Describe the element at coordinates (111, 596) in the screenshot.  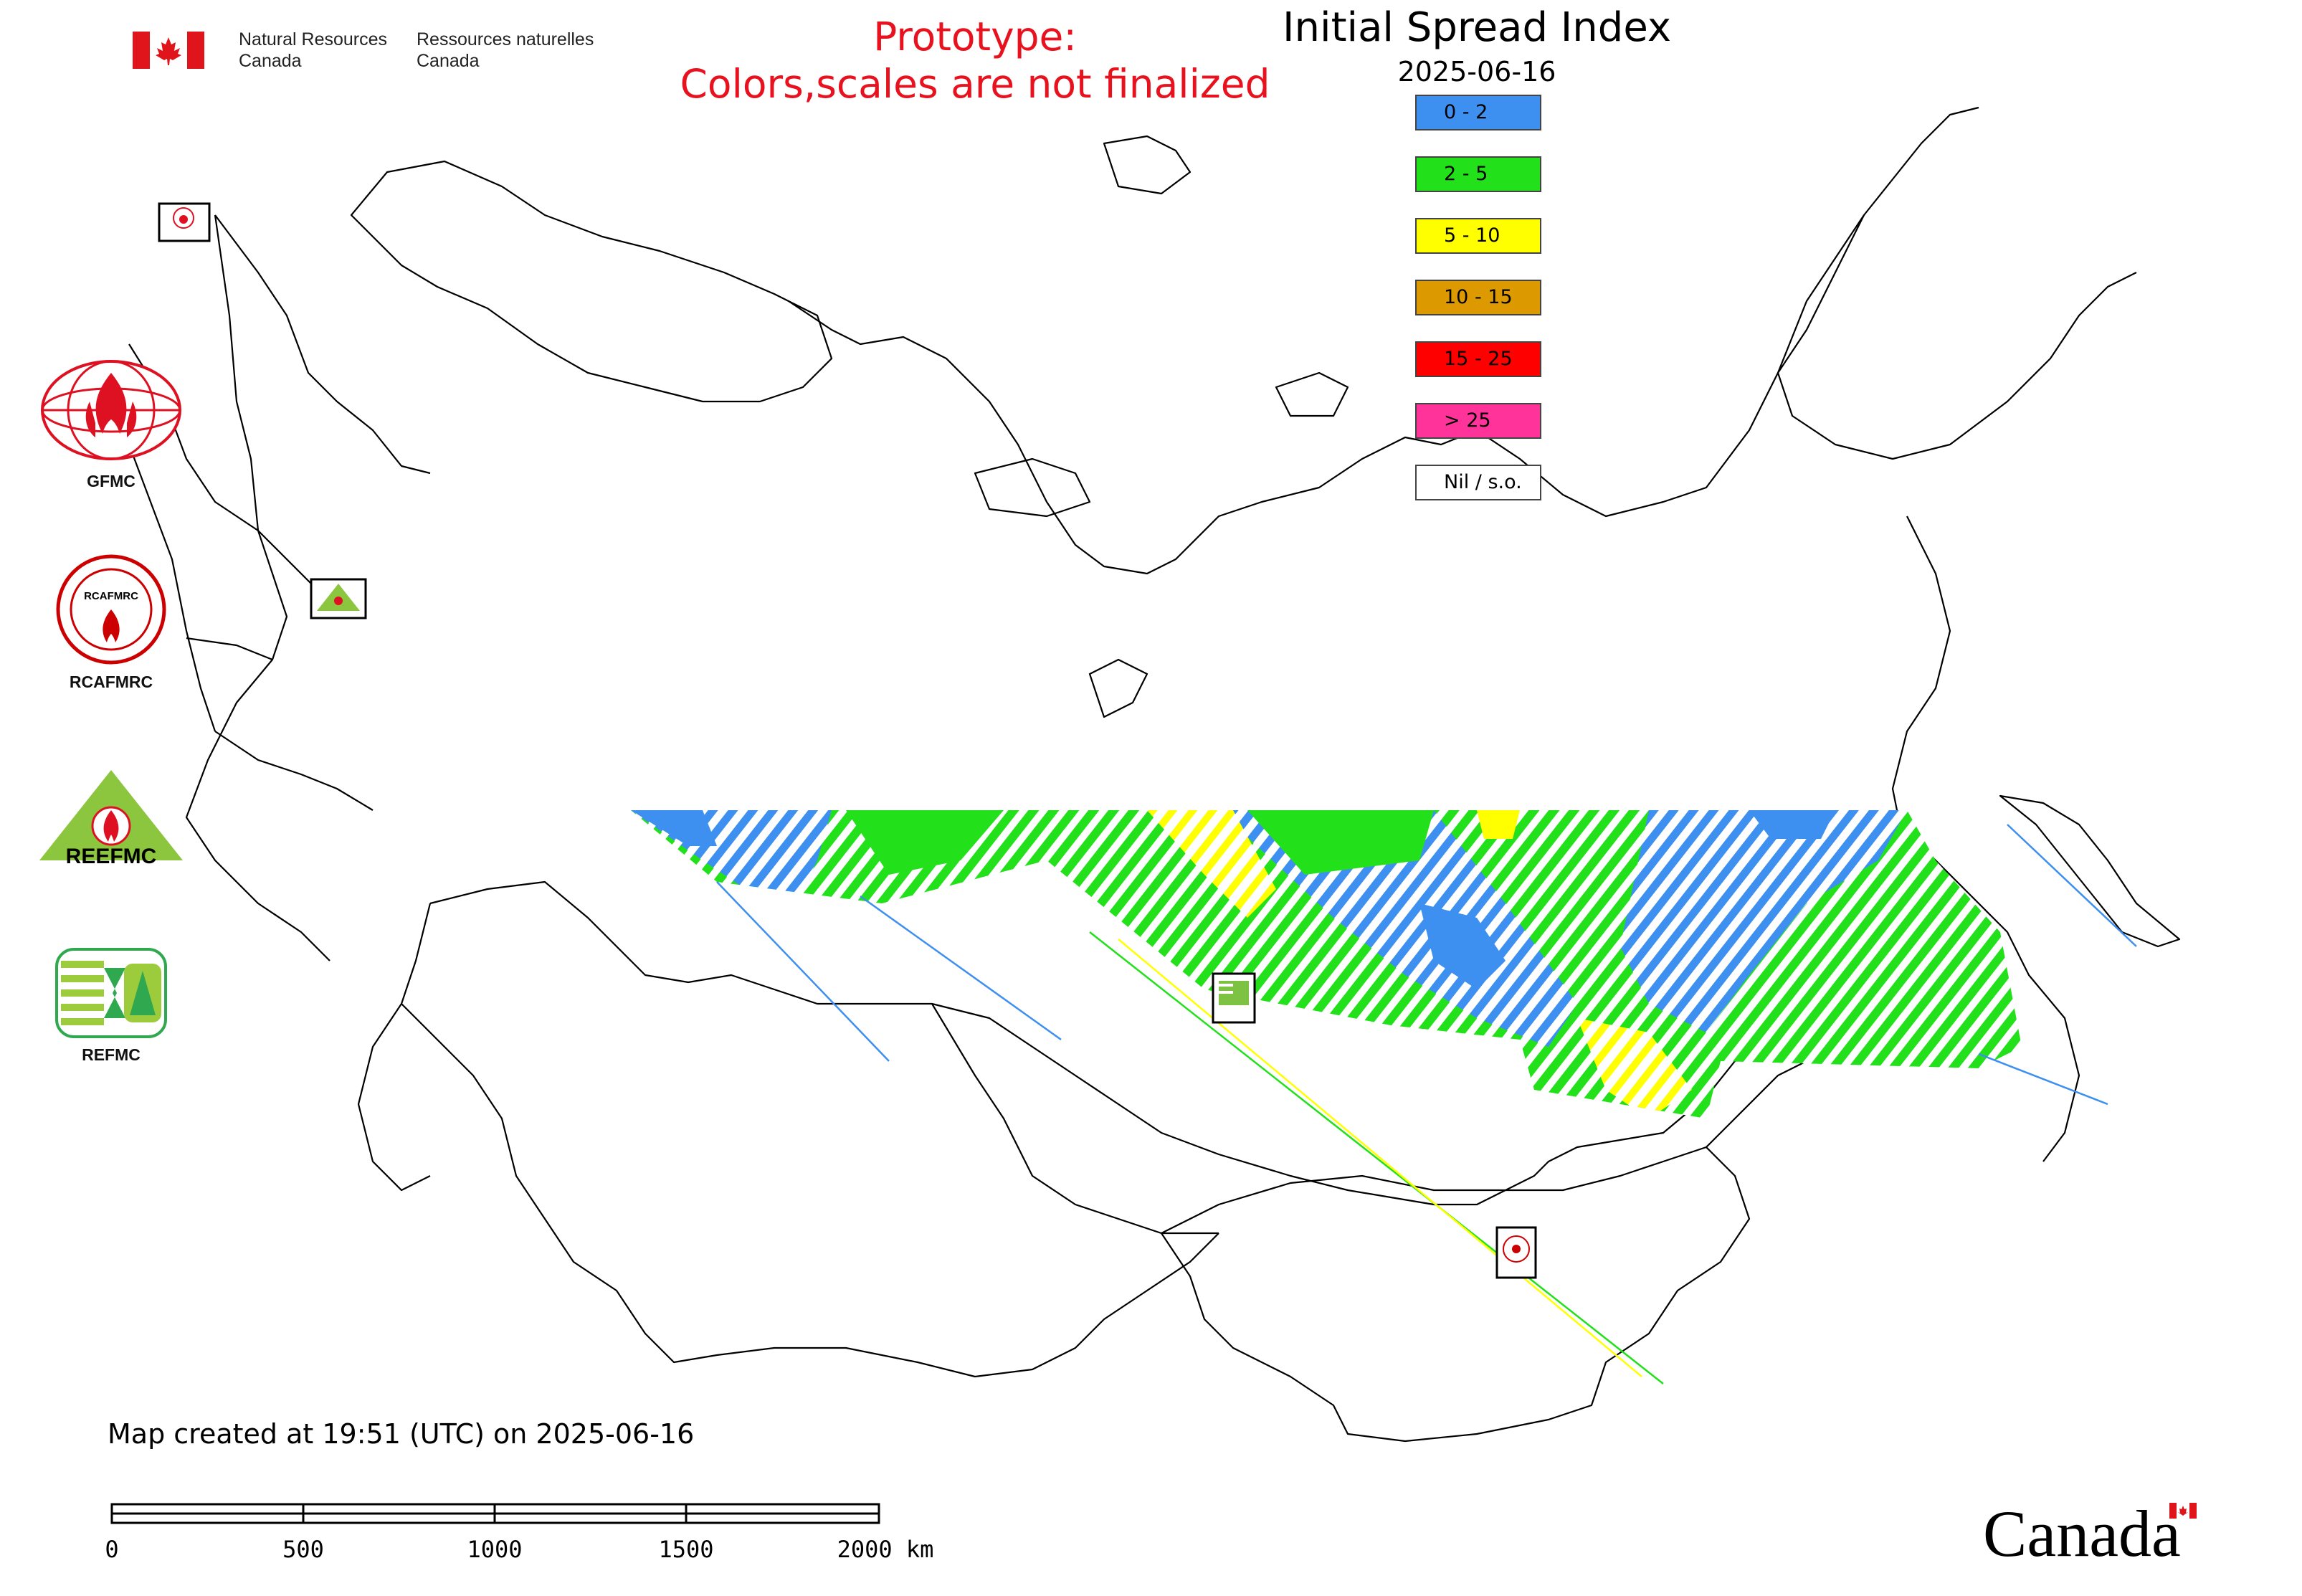
I see `rcafmrc-logo-text: RCAFMRC` at that location.